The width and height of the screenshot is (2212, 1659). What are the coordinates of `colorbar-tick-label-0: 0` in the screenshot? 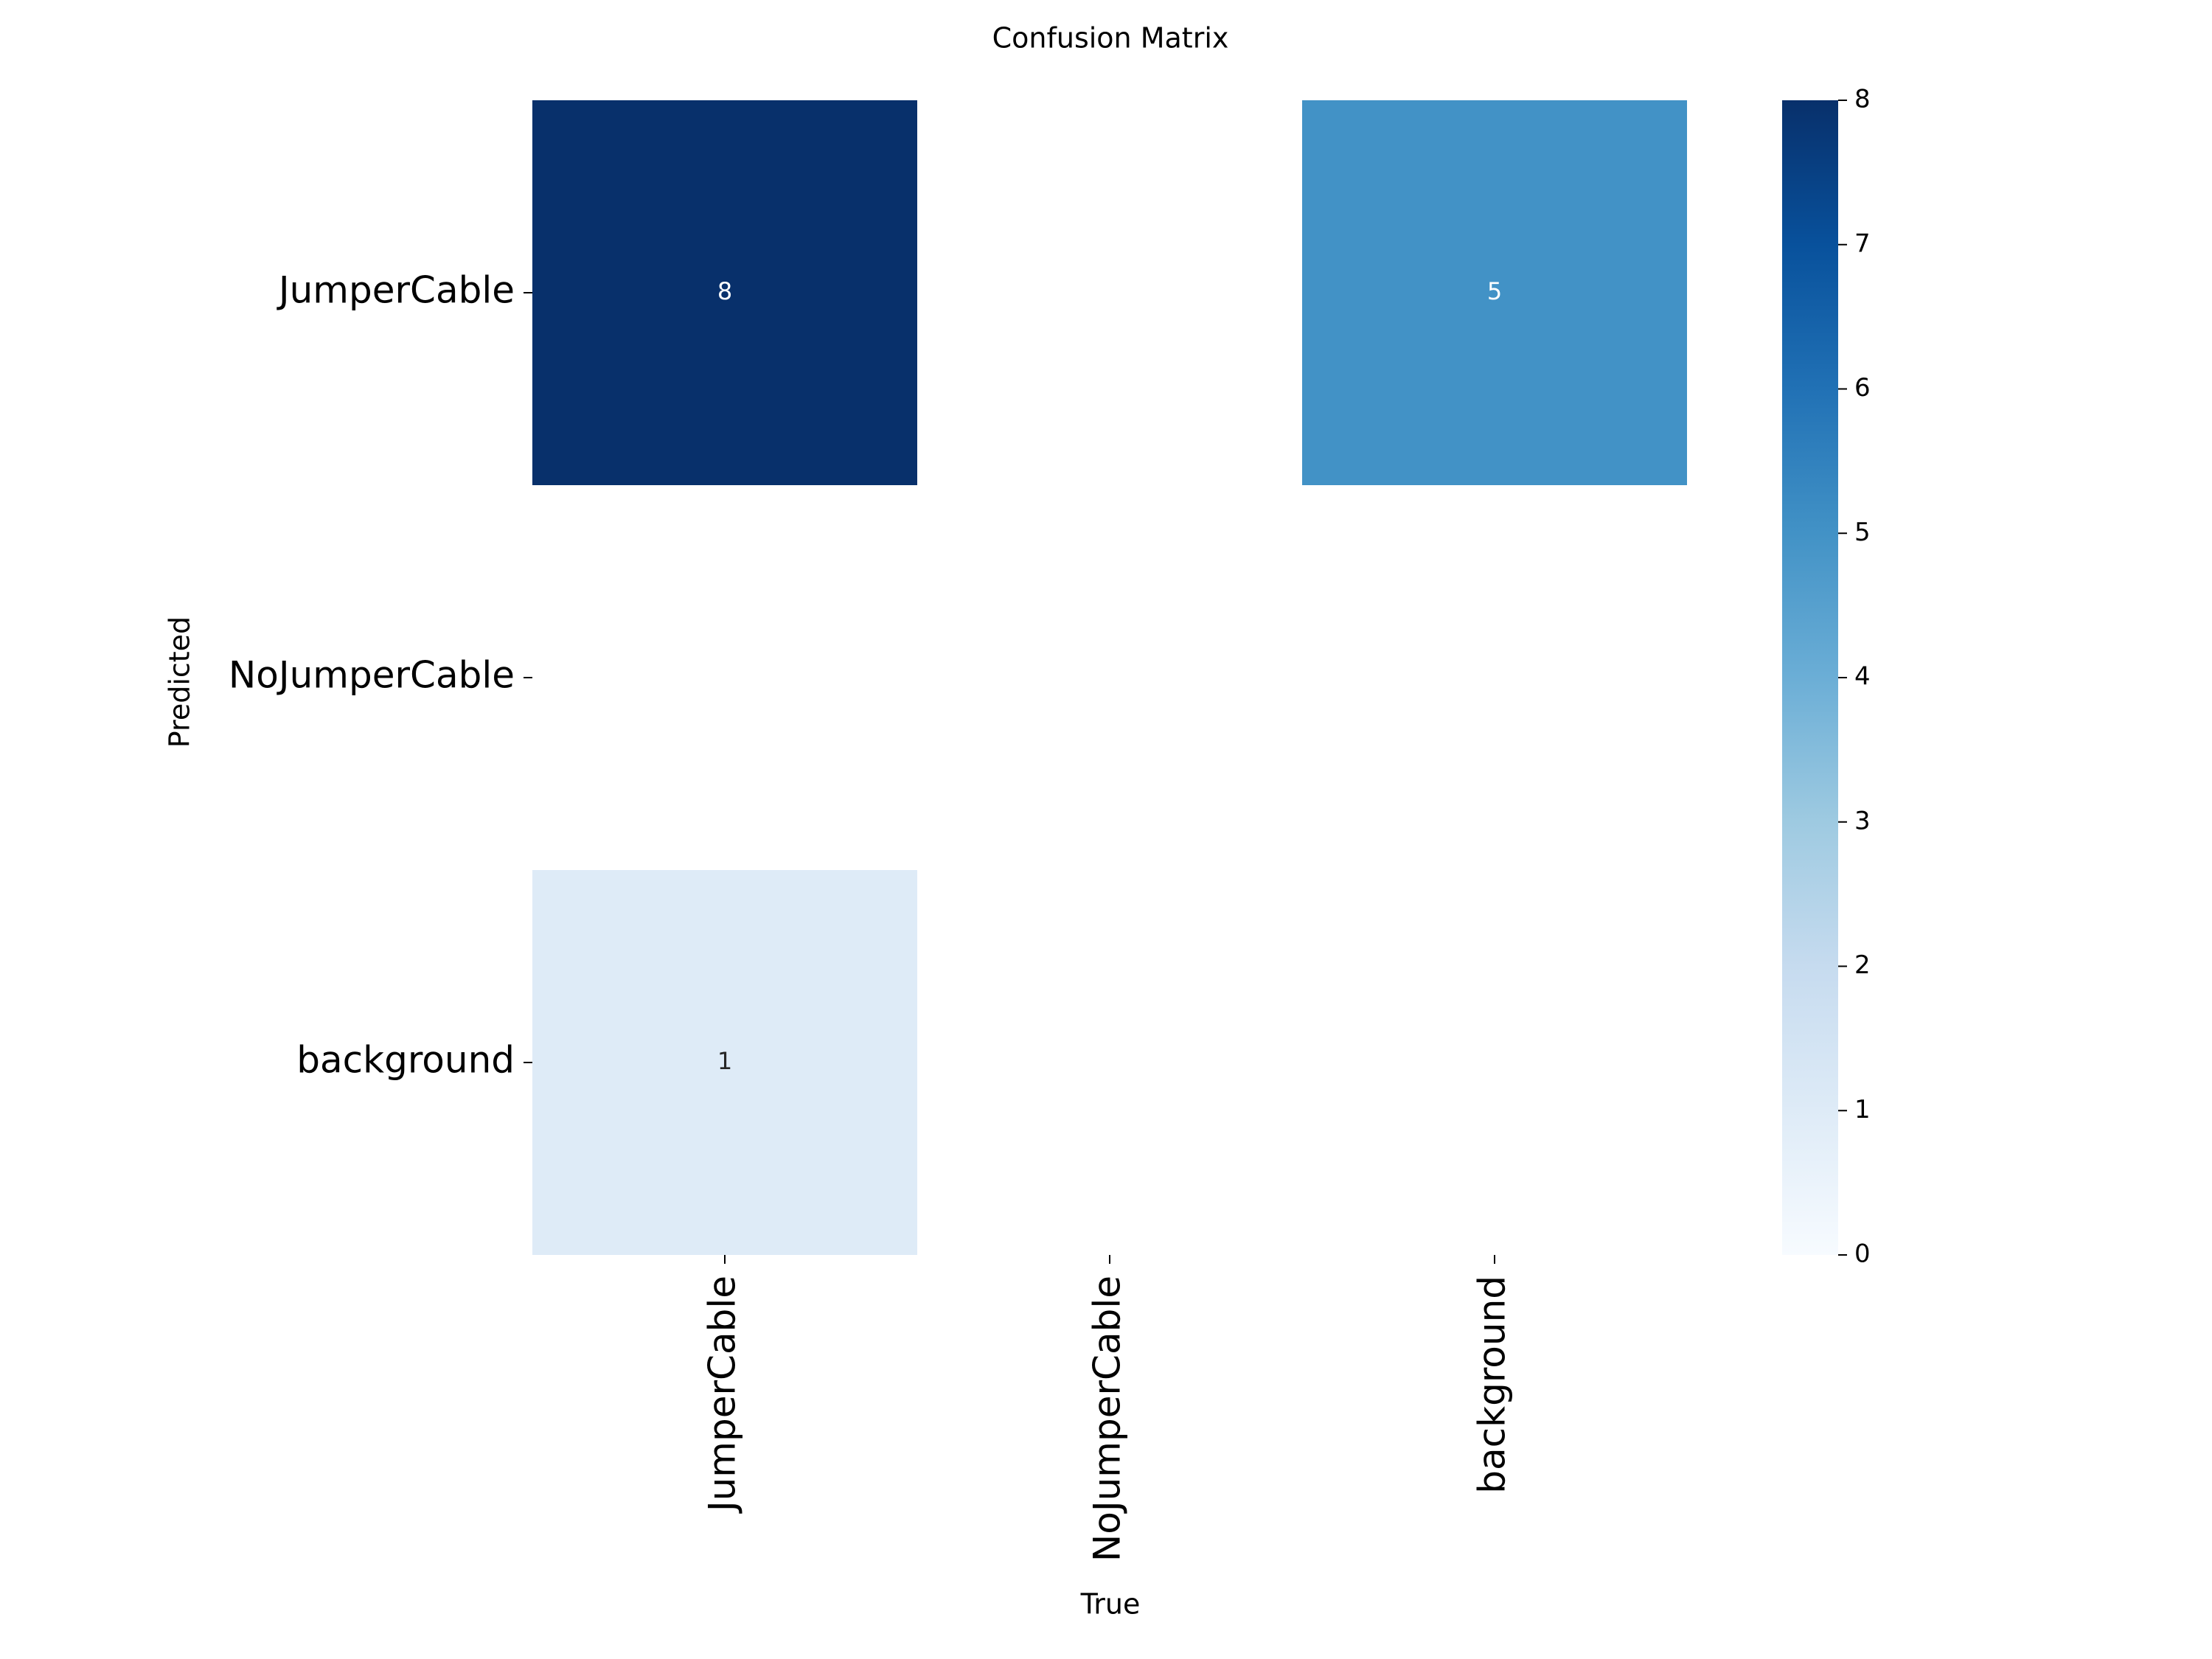 It's located at (1862, 1254).